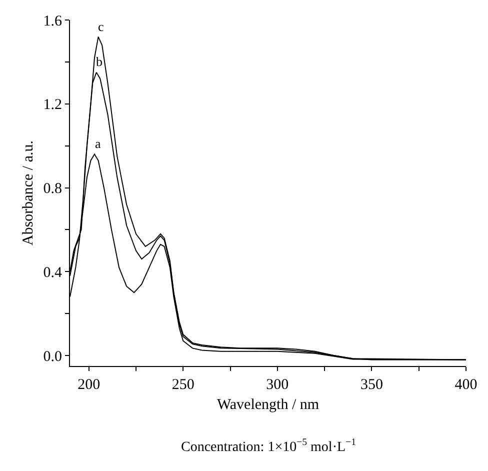  I want to click on x-tick-label: 300, so click(277, 385).